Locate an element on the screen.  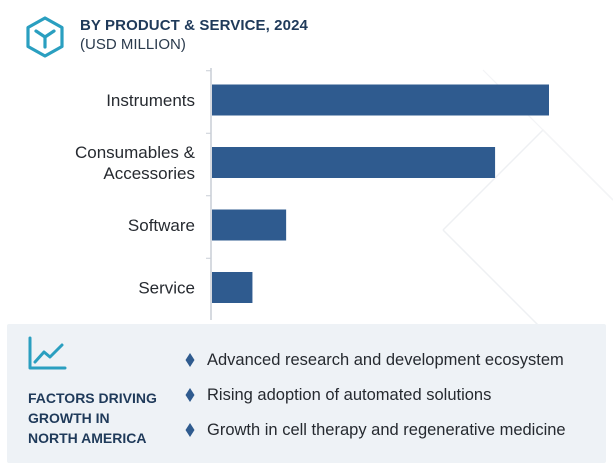
chart-title: BY PRODUCT & SERVICE, 2024 is located at coordinates (194, 25).